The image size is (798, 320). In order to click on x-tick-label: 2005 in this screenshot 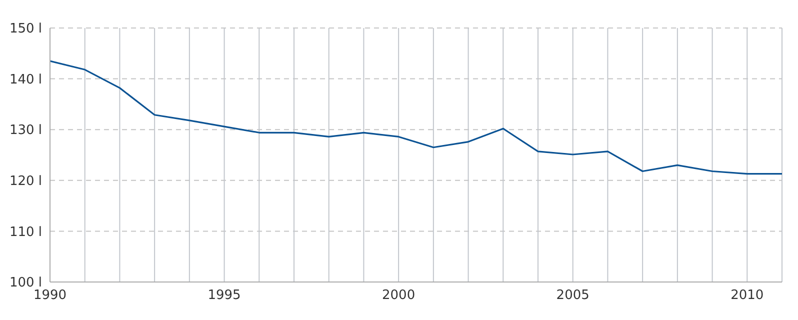, I will do `click(573, 296)`.